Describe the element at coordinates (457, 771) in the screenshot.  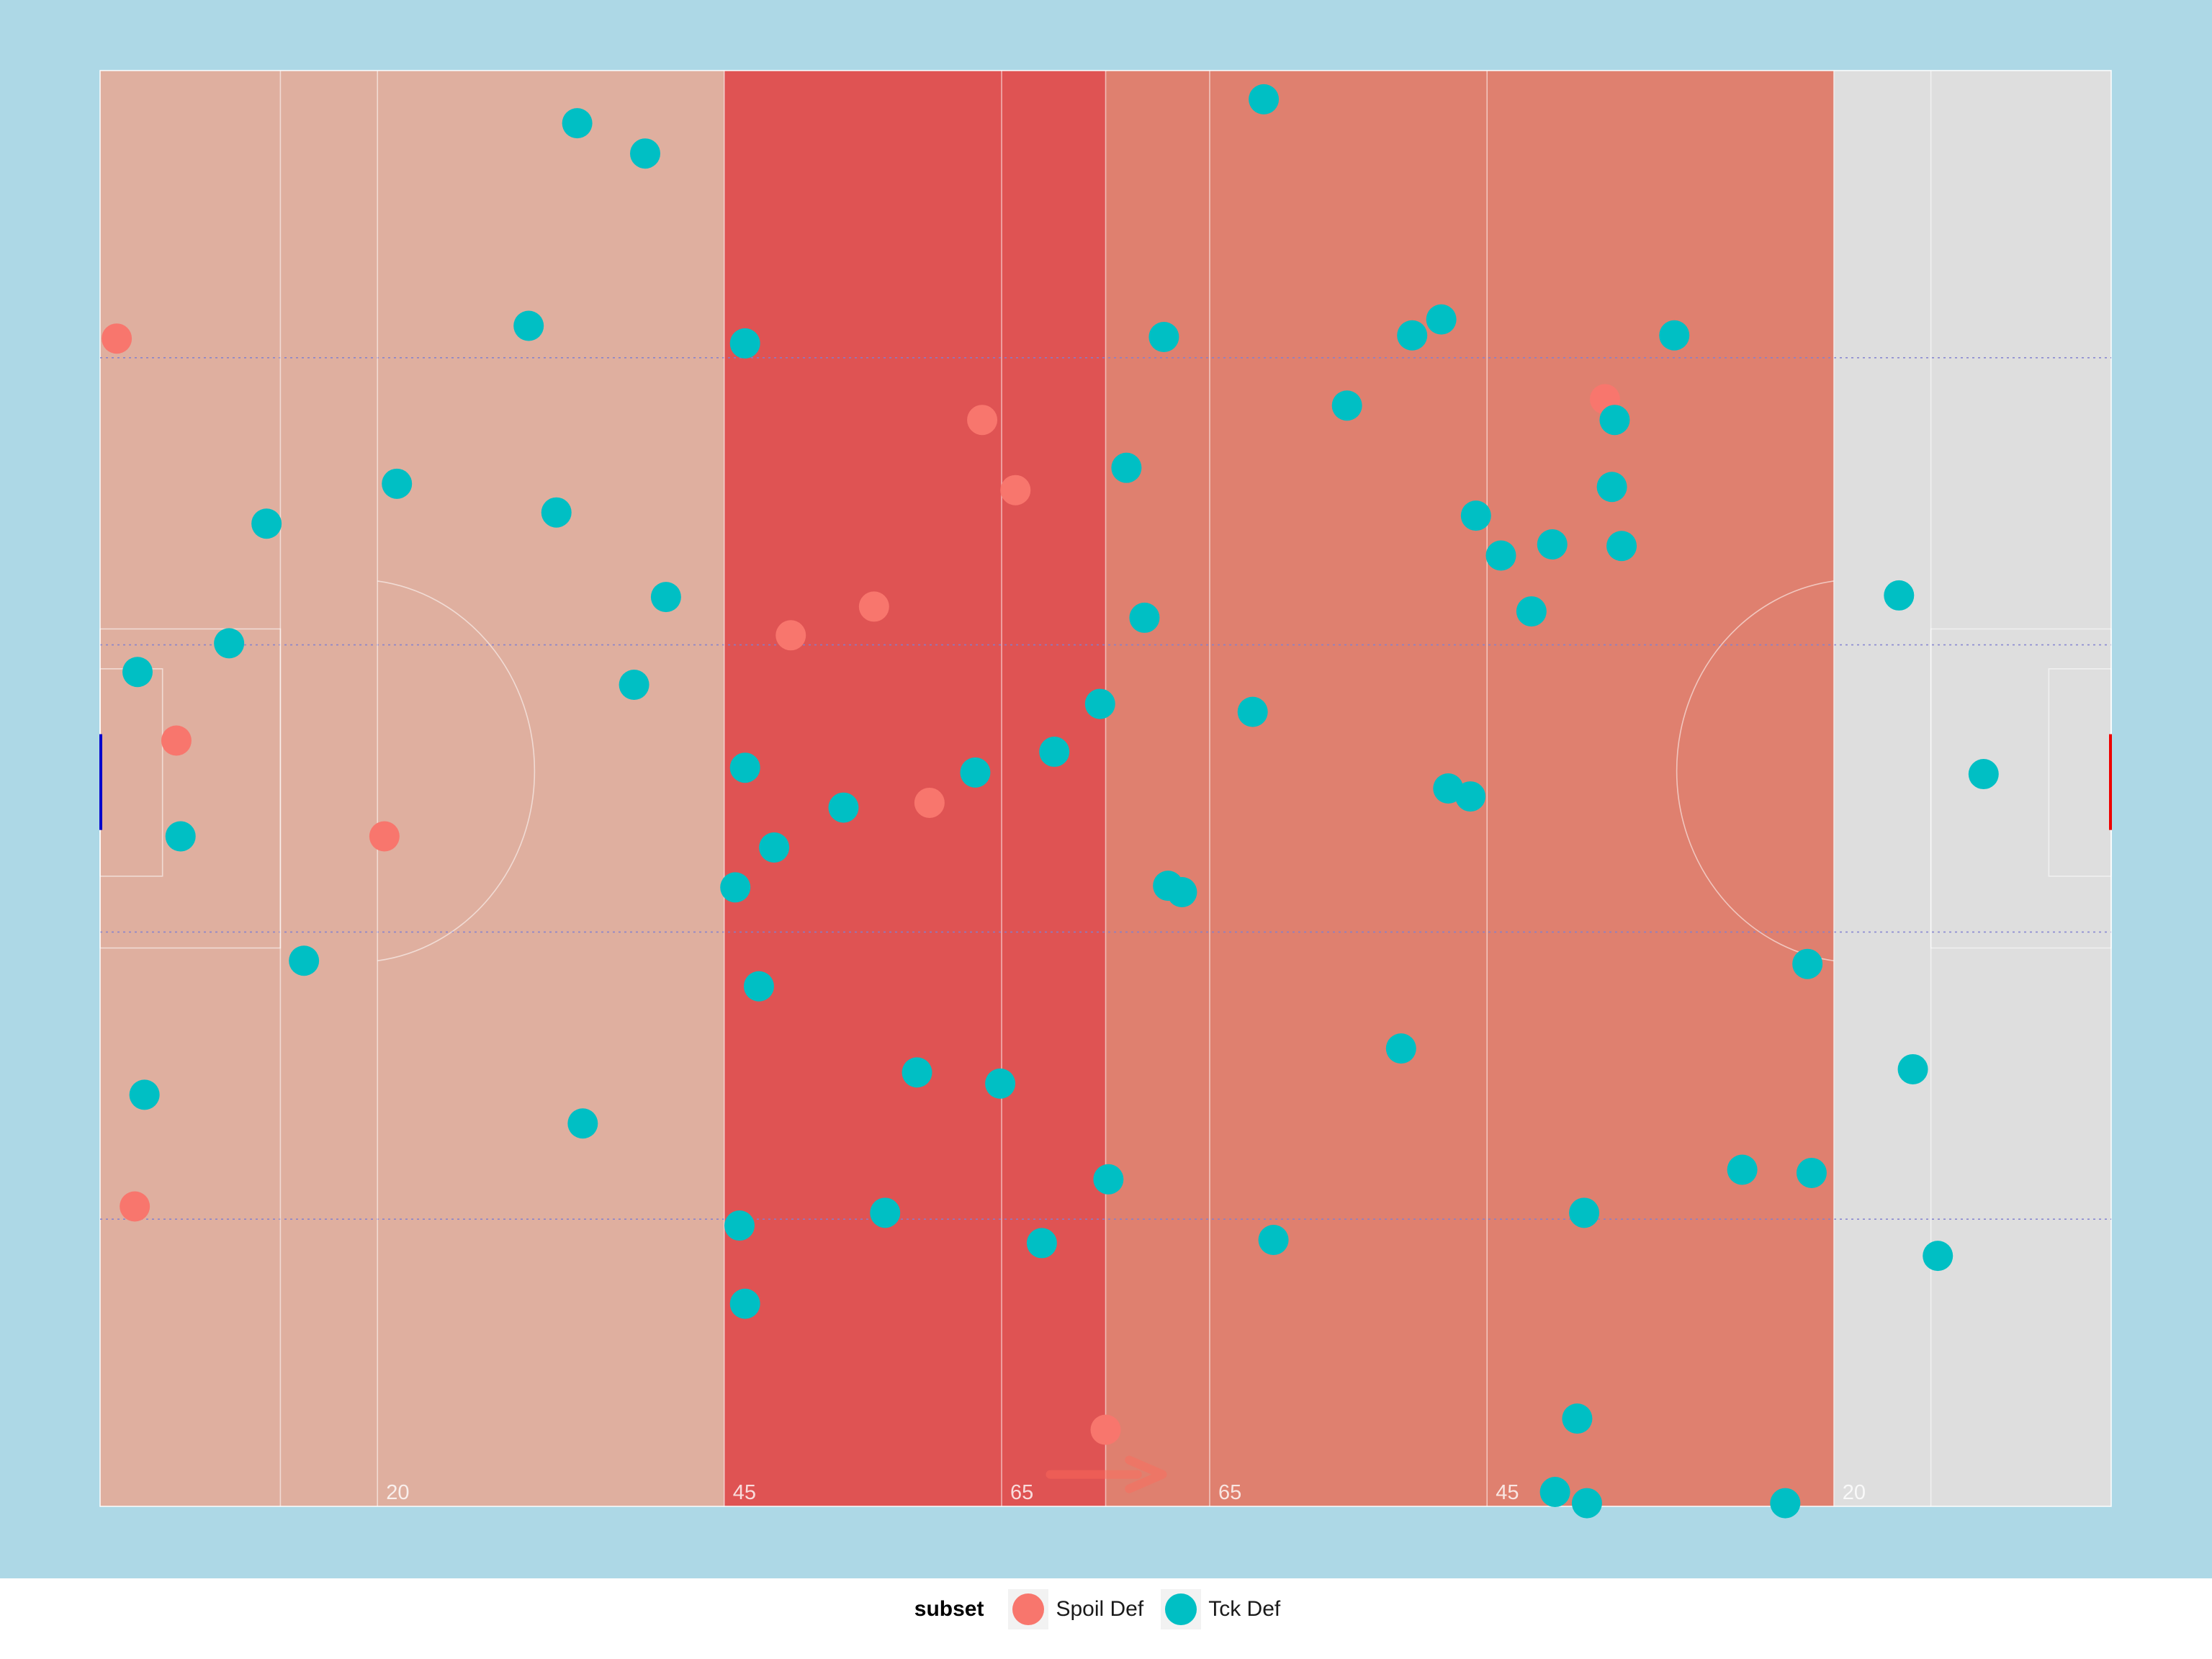
I see `left-semicircle` at that location.